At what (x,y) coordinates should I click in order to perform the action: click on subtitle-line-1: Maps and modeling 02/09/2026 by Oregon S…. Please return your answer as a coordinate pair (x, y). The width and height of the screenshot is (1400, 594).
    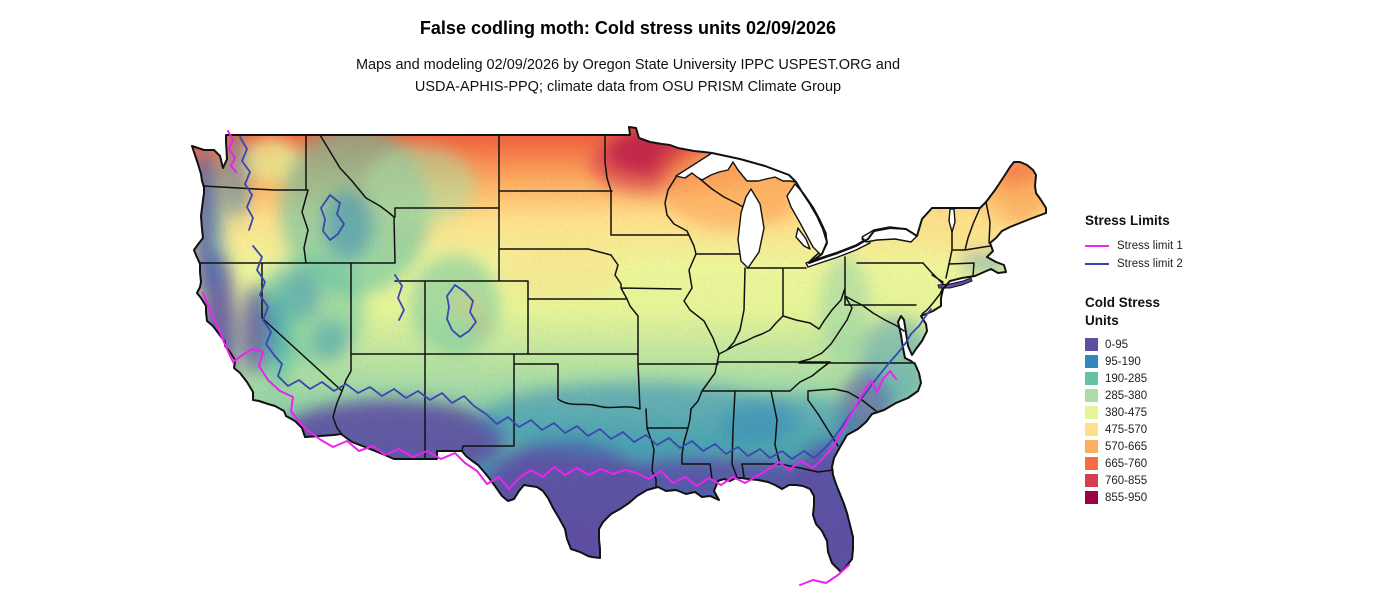
    Looking at the image, I should click on (628, 65).